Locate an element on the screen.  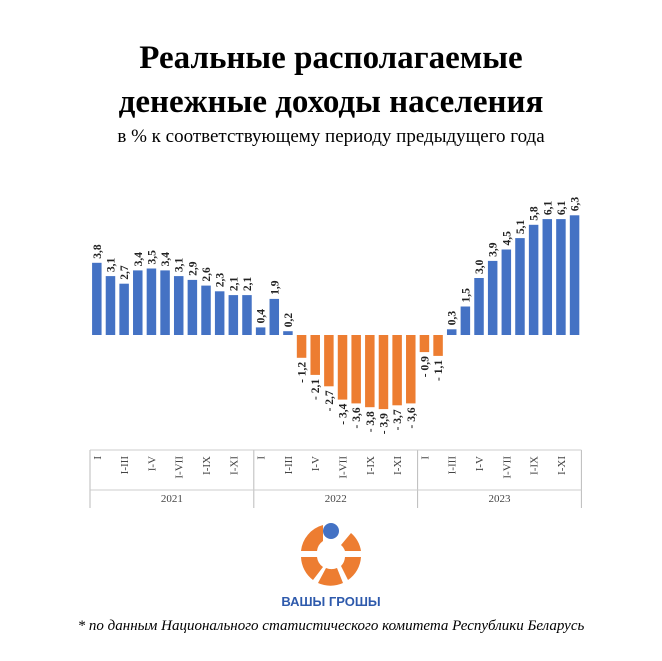
data-label: - 2,1 is located at coordinates (316, 389).